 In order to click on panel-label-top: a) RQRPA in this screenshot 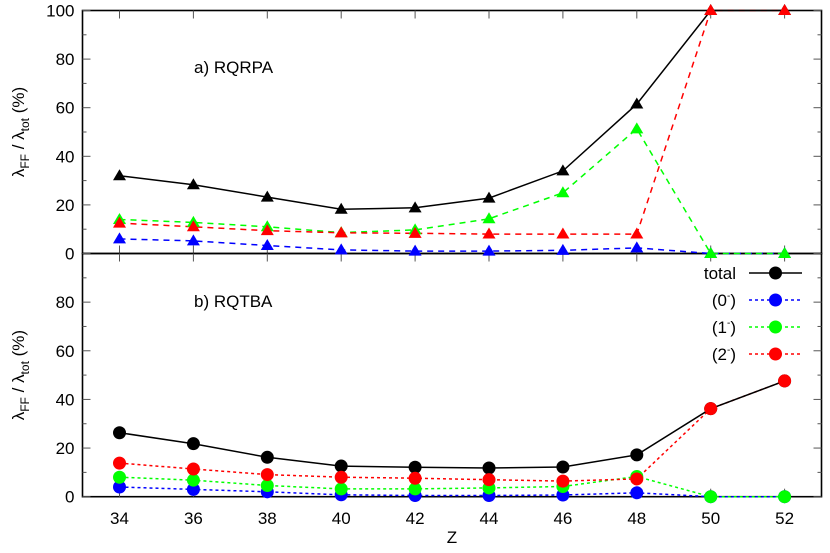, I will do `click(234, 67)`.